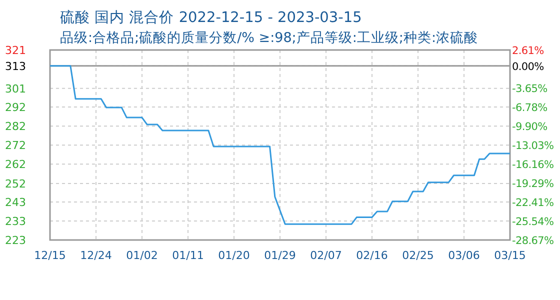 This screenshot has height=300, width=560. I want to click on y2-tick-label: -19.29%, so click(533, 184).